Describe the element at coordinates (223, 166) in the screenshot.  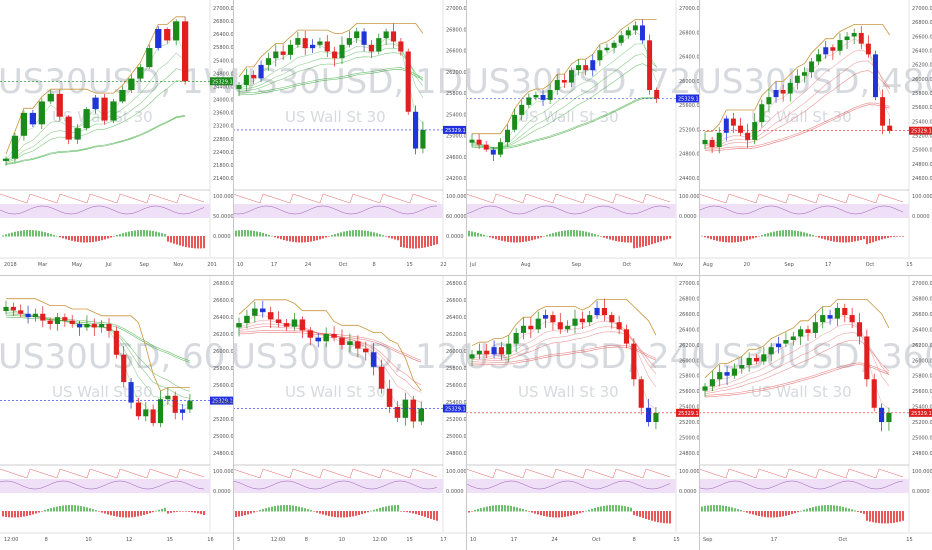
I see `y-tick-label: 21800.0` at that location.